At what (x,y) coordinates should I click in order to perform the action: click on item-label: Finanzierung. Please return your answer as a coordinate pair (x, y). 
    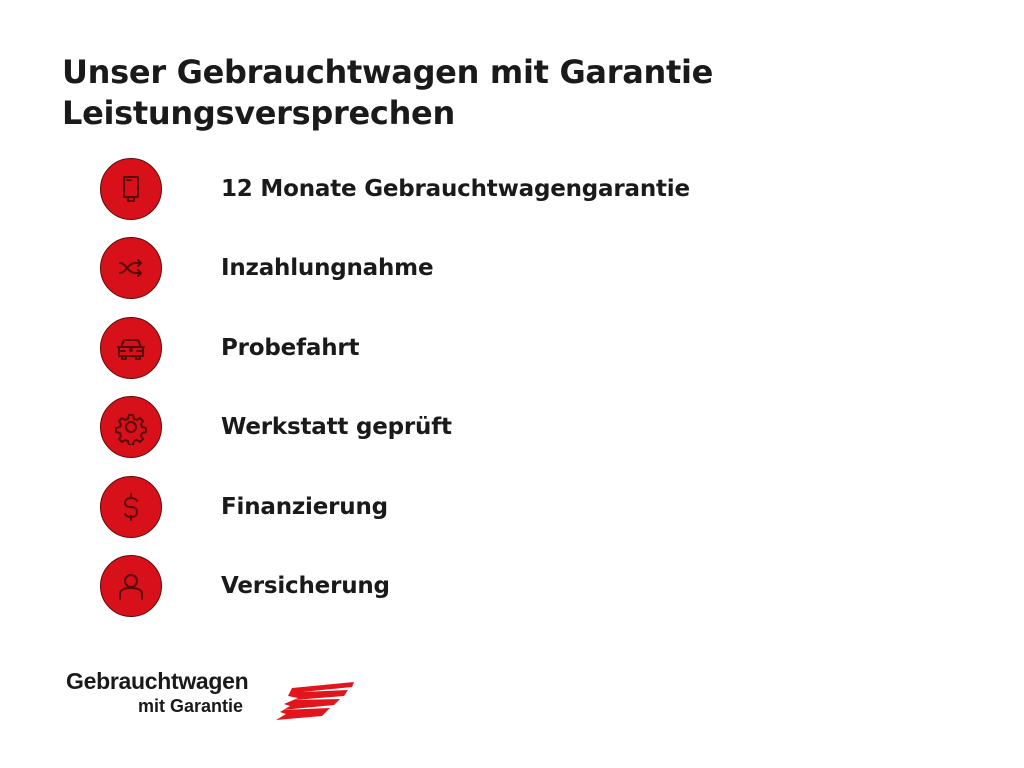
    Looking at the image, I should click on (304, 507).